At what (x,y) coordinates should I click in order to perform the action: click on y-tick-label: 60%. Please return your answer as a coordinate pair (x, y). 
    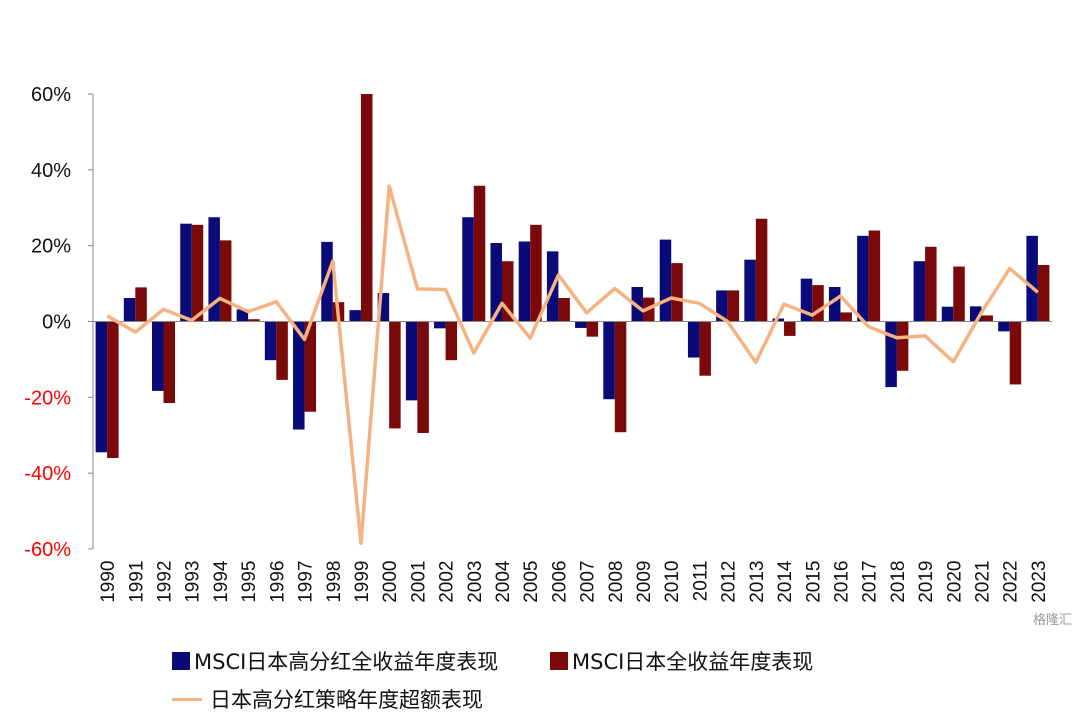
    Looking at the image, I should click on (51, 95).